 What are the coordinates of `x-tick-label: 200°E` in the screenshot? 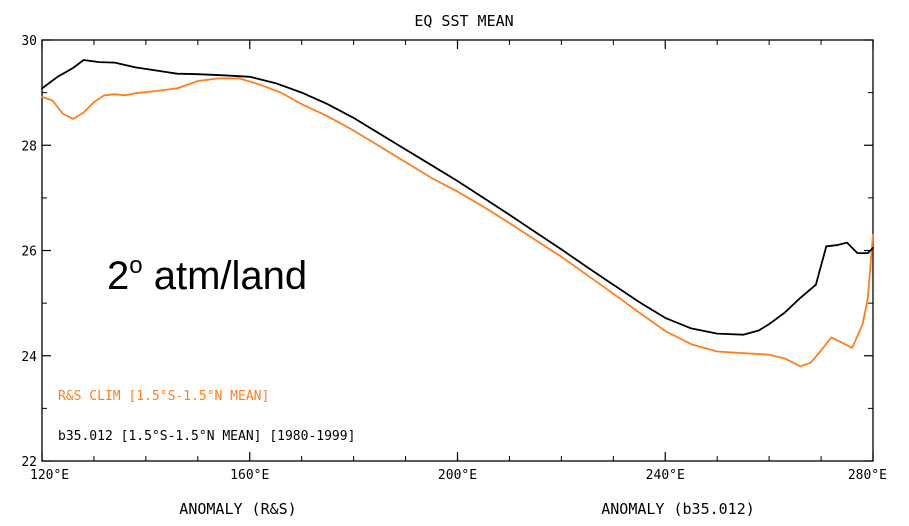 It's located at (457, 475).